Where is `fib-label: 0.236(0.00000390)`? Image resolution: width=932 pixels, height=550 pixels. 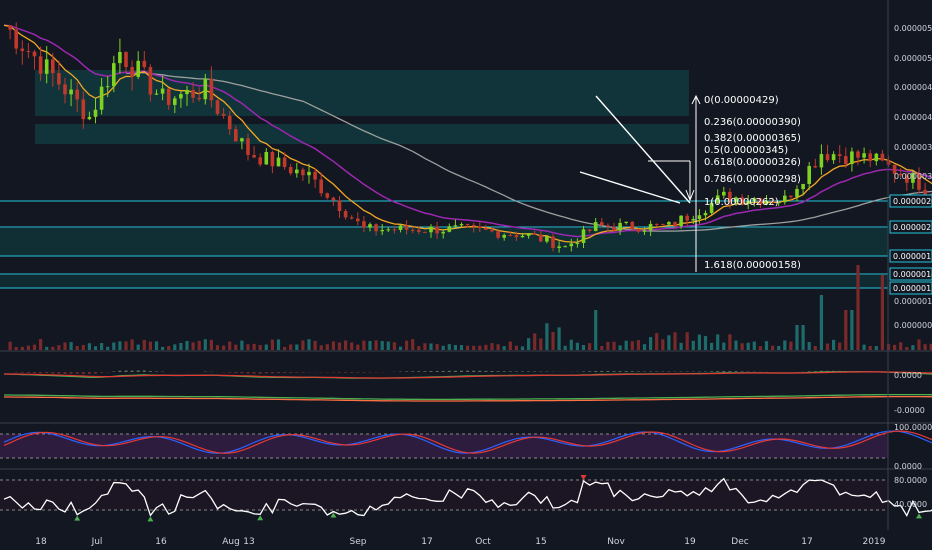 fib-label: 0.236(0.00000390) is located at coordinates (752, 122).